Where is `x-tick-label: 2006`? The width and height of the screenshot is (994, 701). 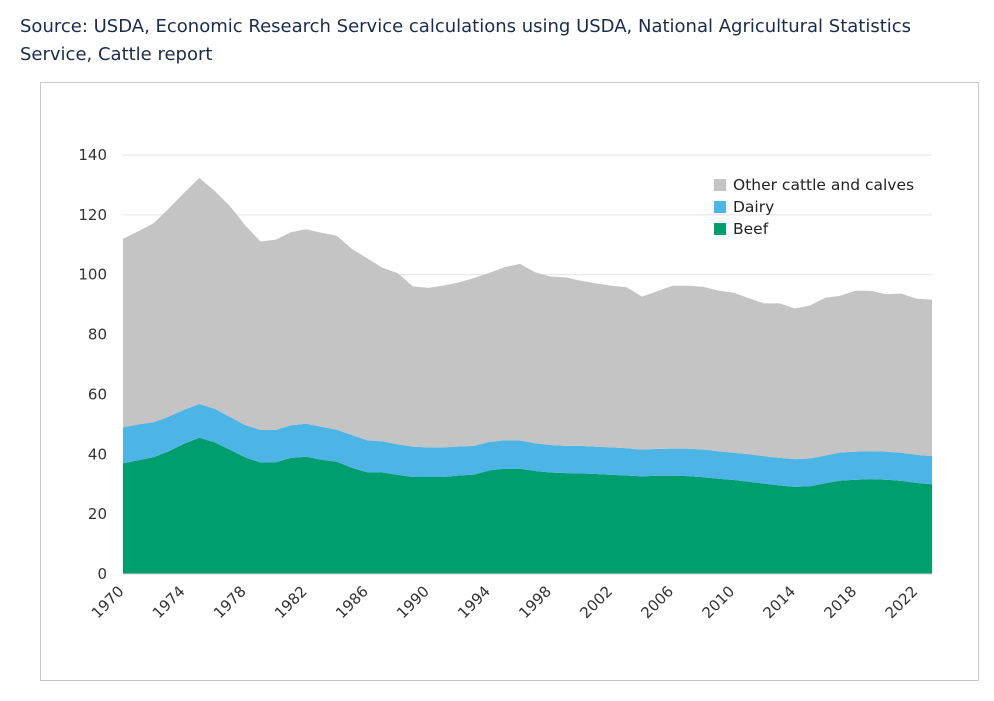
x-tick-label: 2006 is located at coordinates (657, 602).